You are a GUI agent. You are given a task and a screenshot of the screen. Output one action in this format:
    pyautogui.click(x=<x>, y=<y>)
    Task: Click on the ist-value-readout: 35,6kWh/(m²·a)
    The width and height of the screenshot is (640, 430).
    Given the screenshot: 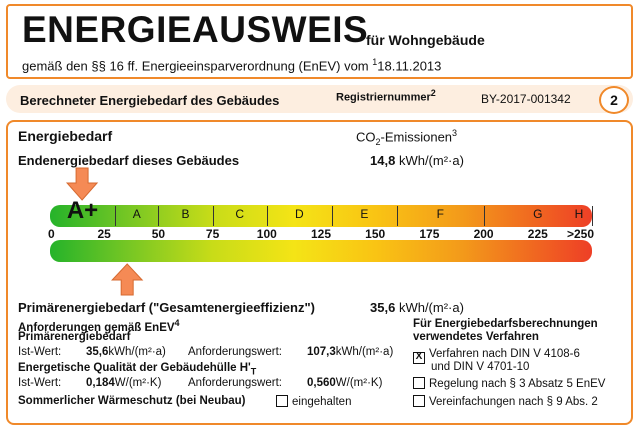 What is the action you would take?
    pyautogui.click(x=126, y=352)
    